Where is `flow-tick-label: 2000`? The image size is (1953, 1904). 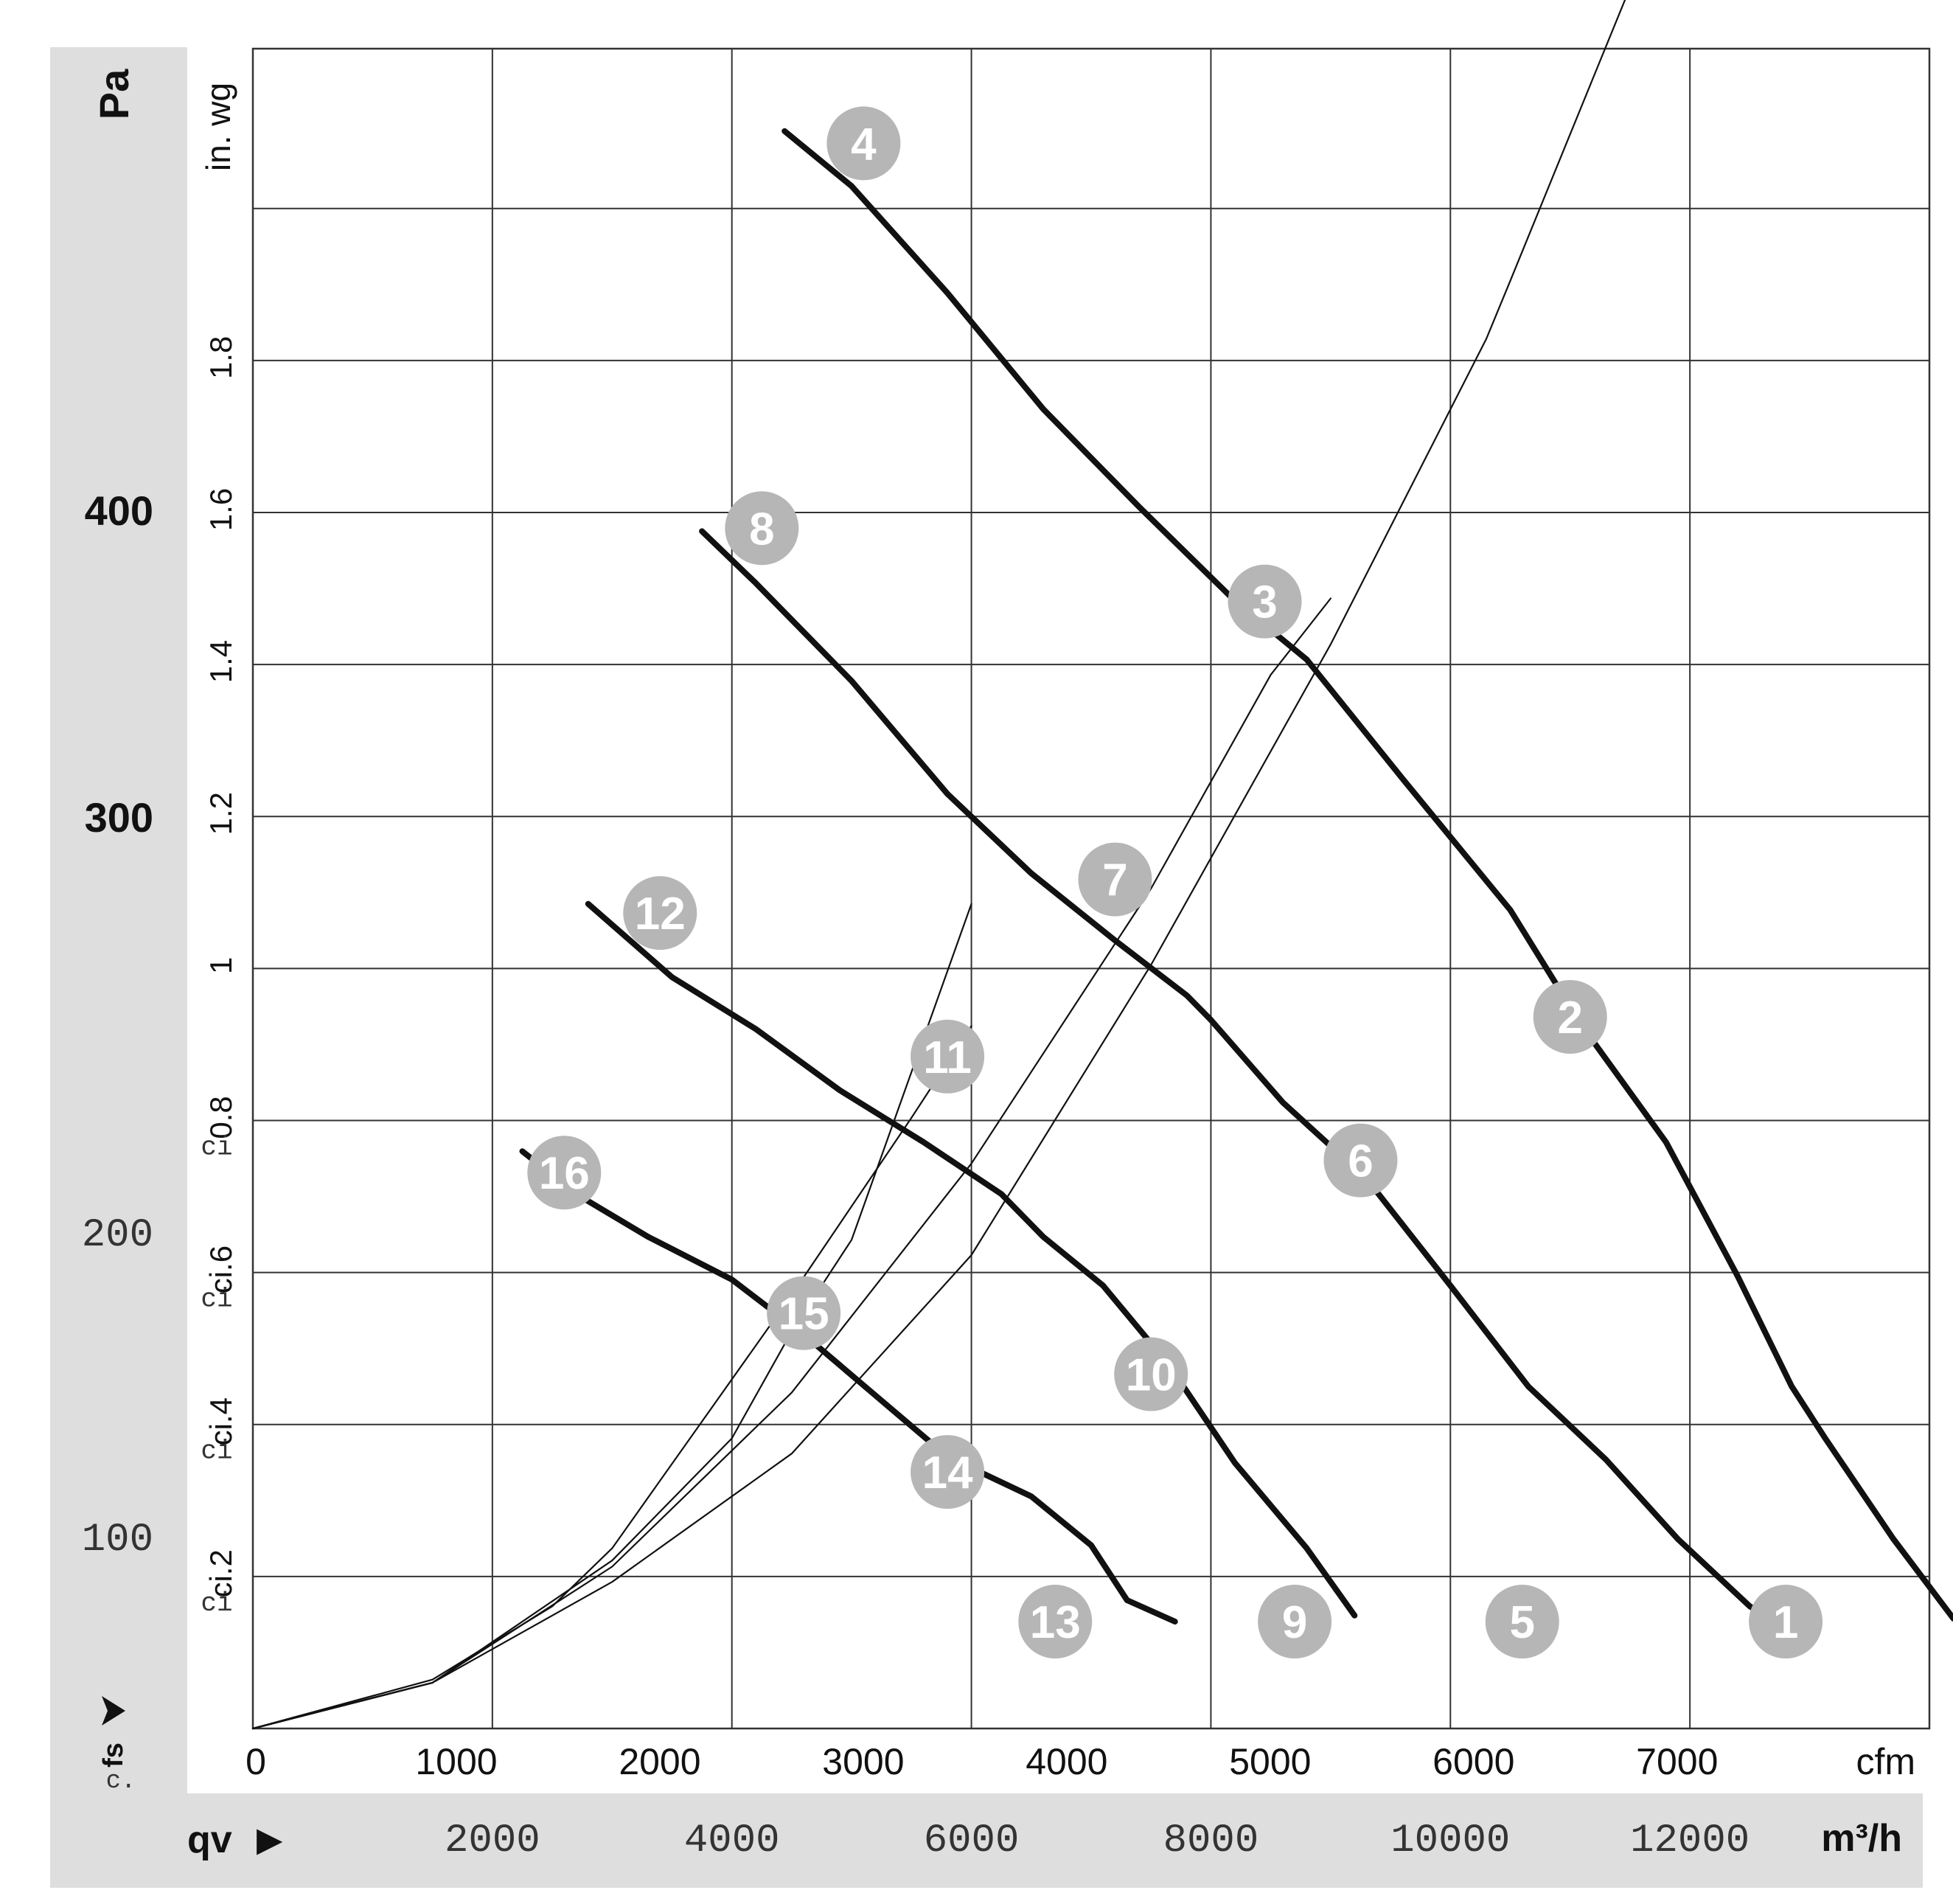 flow-tick-label: 2000 is located at coordinates (492, 1840).